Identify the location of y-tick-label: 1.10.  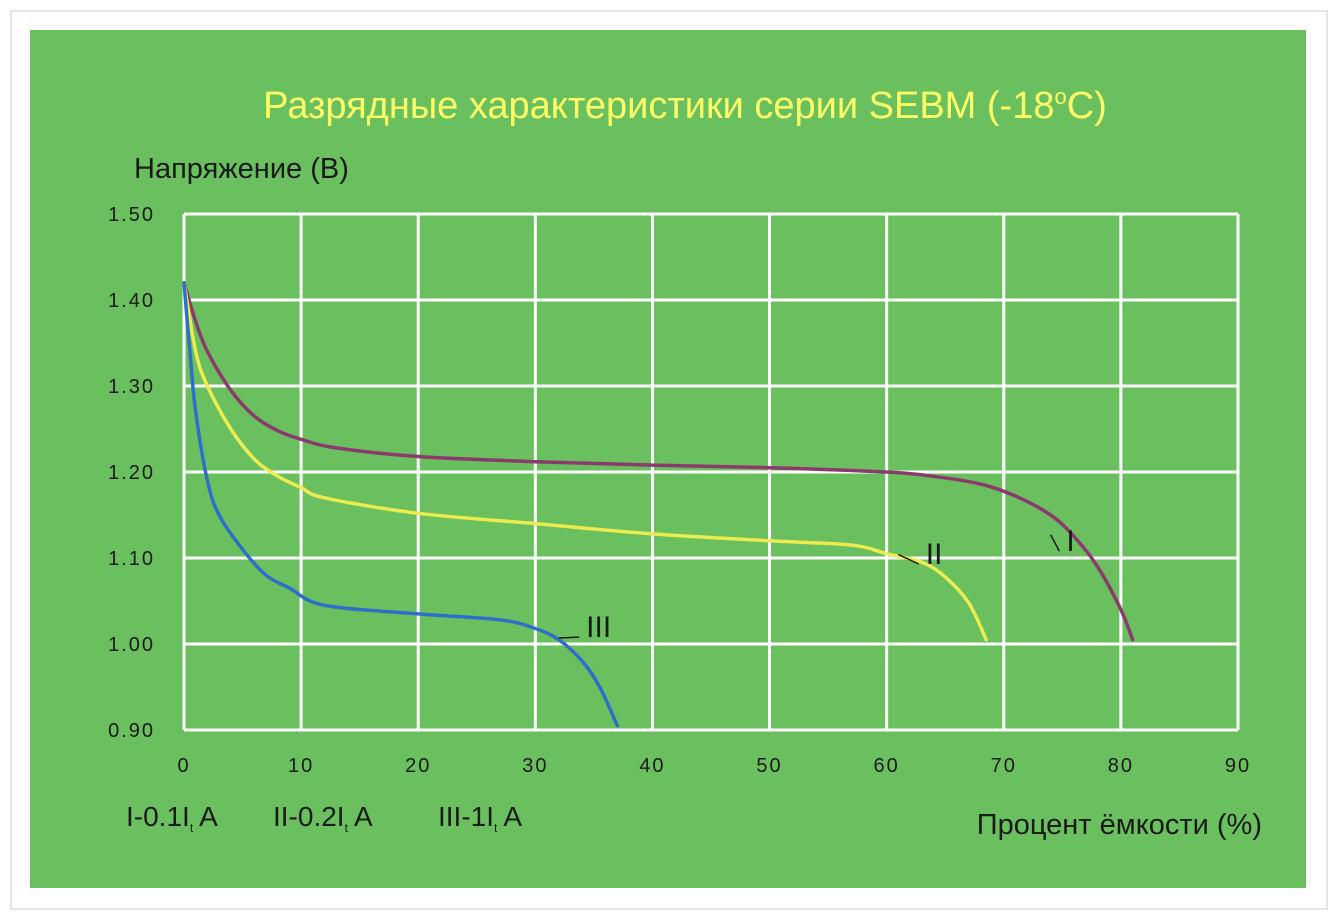
(131, 559).